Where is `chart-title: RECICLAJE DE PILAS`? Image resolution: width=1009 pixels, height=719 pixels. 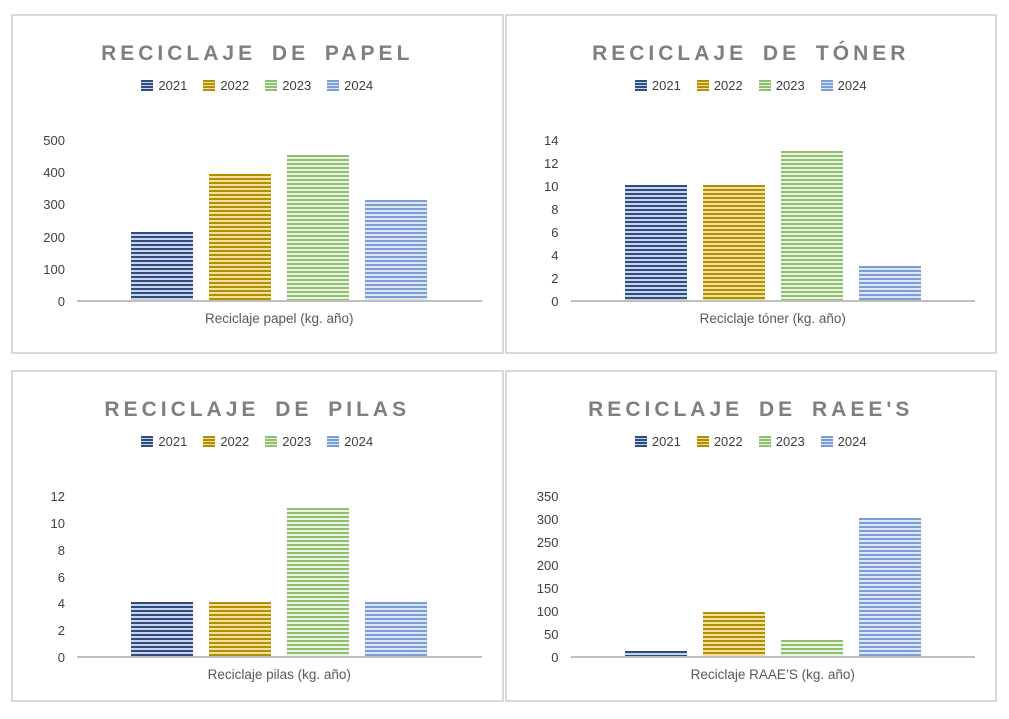 chart-title: RECICLAJE DE PILAS is located at coordinates (257, 409).